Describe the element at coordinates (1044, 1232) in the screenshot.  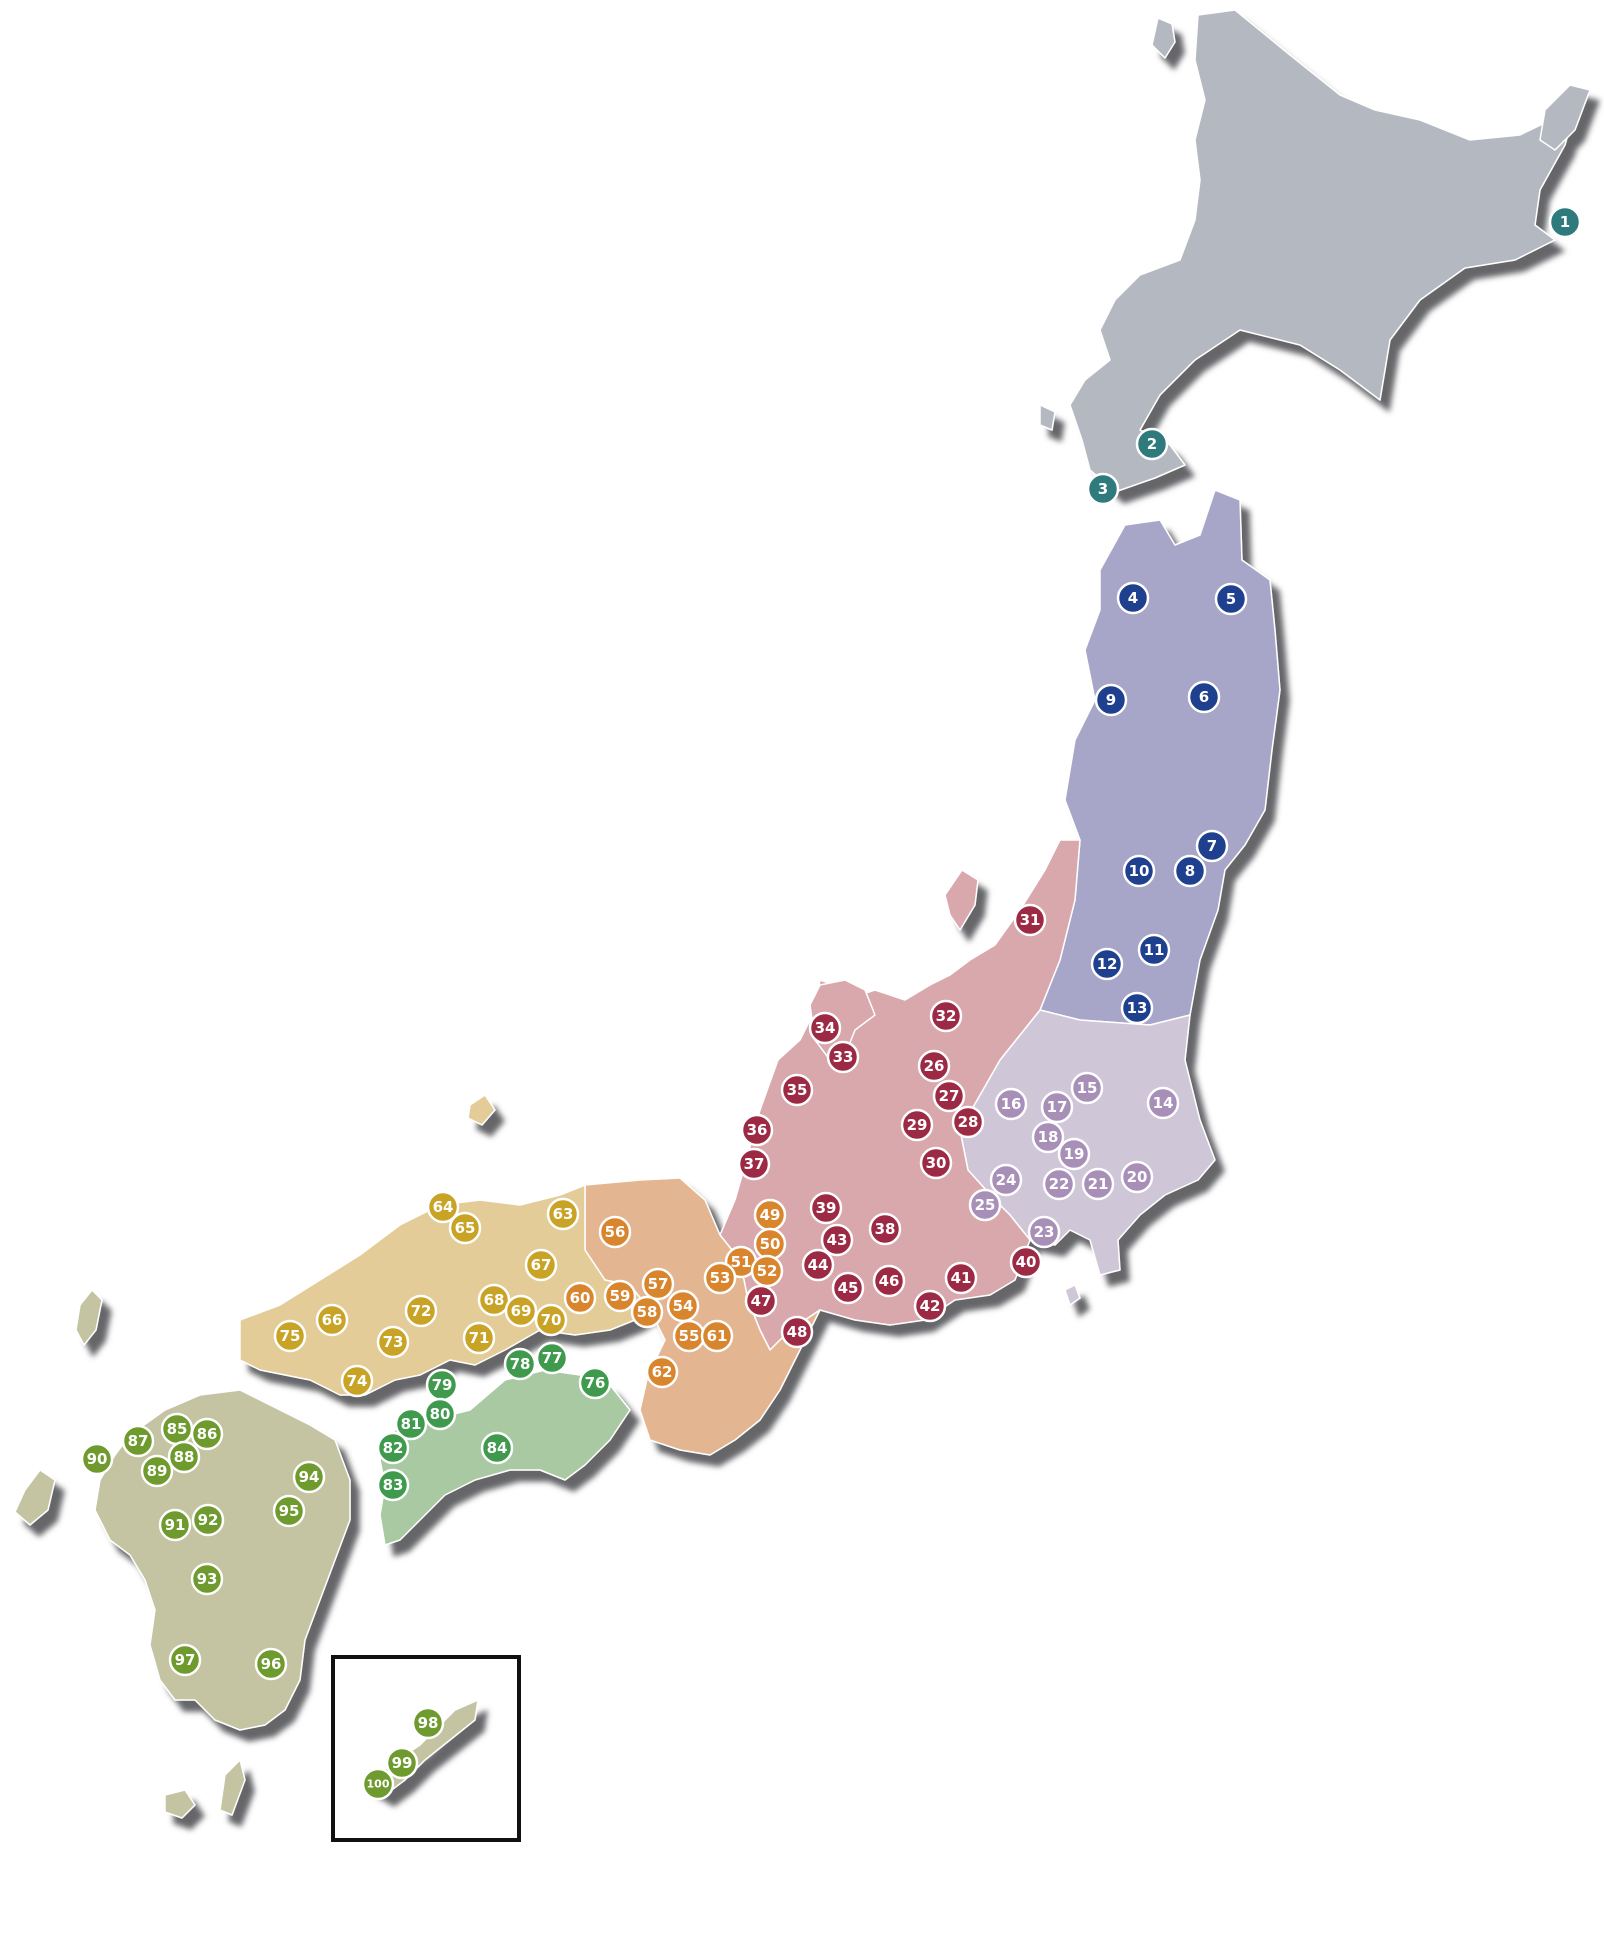
I see `marker-23: 23` at that location.